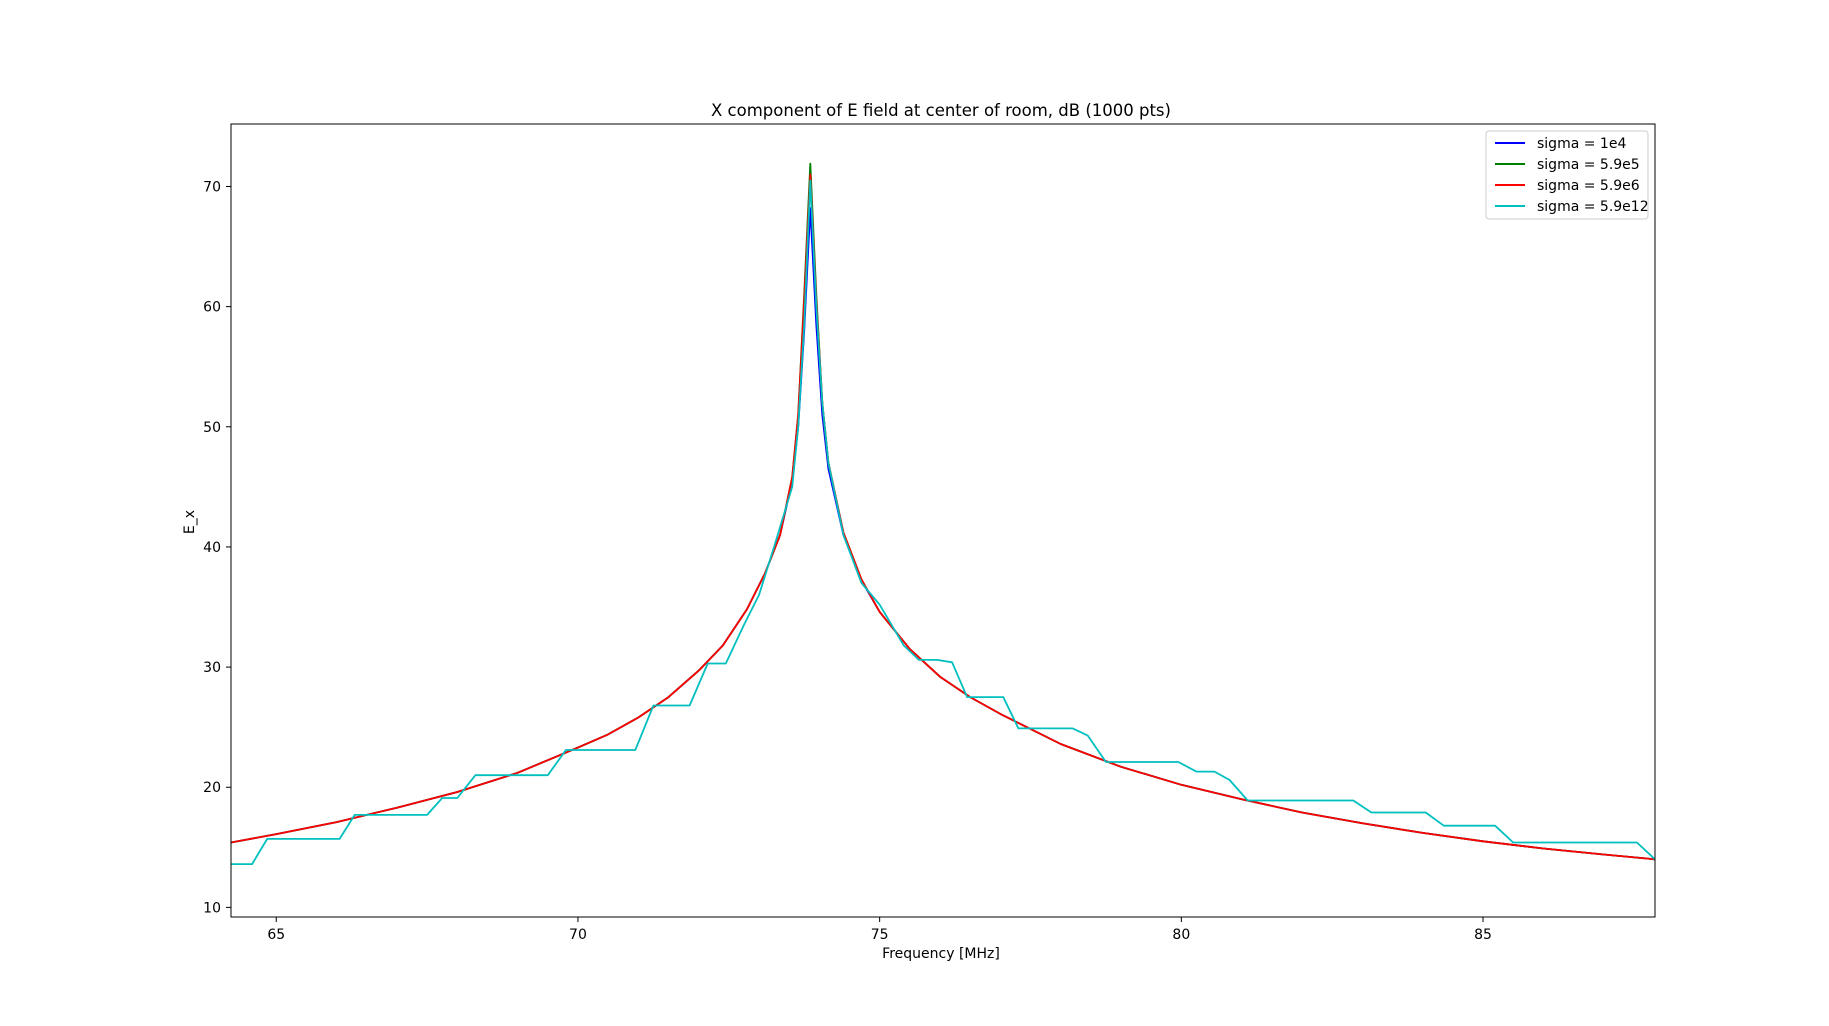 This screenshot has height=1026, width=1829. I want to click on y-tick-label: 60, so click(212, 308).